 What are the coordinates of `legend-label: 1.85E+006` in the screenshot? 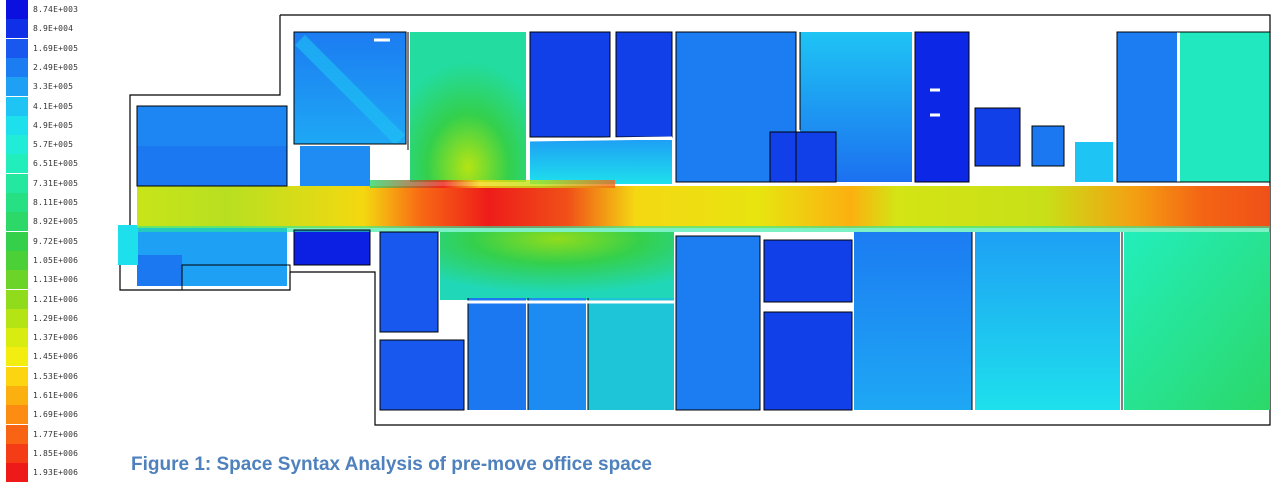 It's located at (56, 453).